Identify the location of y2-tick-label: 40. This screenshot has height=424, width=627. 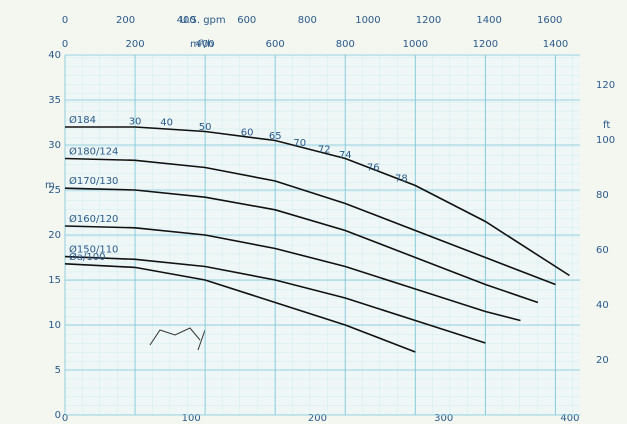
(602, 305).